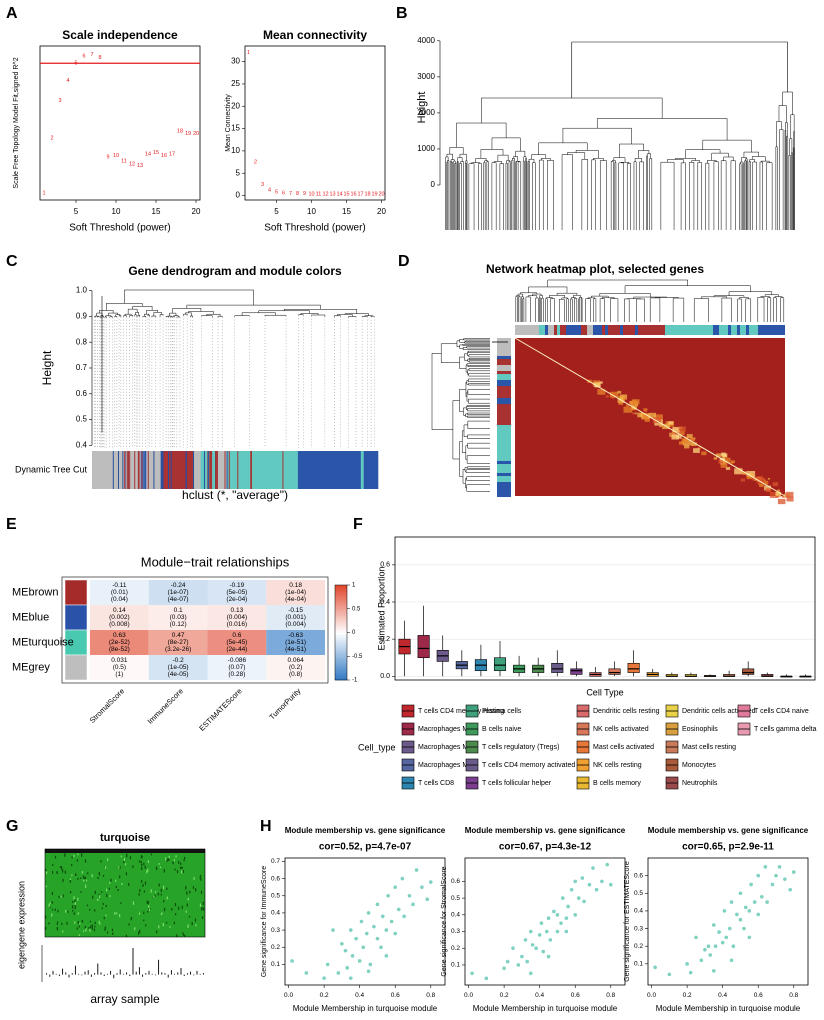  What do you see at coordinates (381, 608) in the screenshot?
I see `y-axis-label: Estimated Proportion` at bounding box center [381, 608].